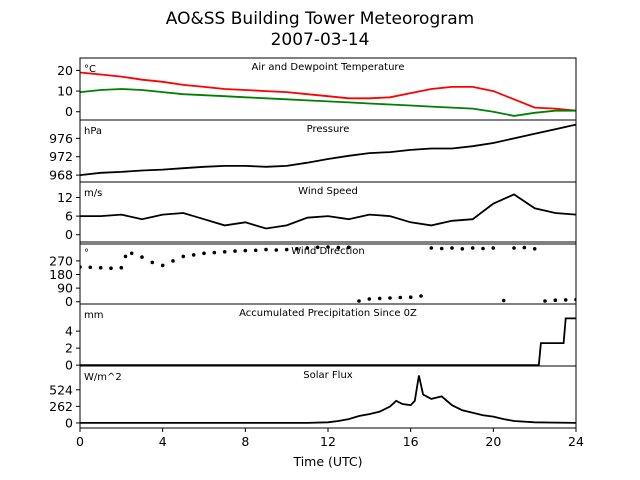  Describe the element at coordinates (163, 441) in the screenshot. I see `x-tick-label: 4` at that location.